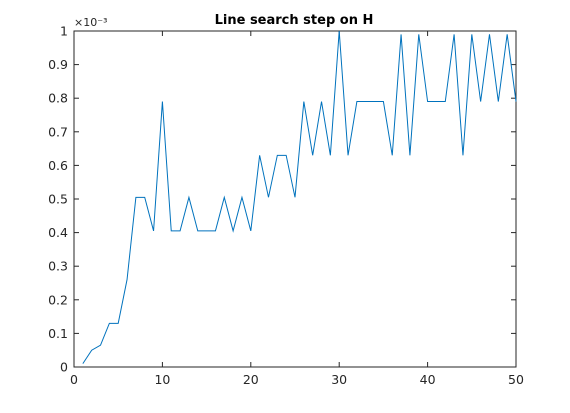 The height and width of the screenshot is (413, 570). Describe the element at coordinates (58, 299) in the screenshot. I see `y-tick-label: 0.2` at that location.